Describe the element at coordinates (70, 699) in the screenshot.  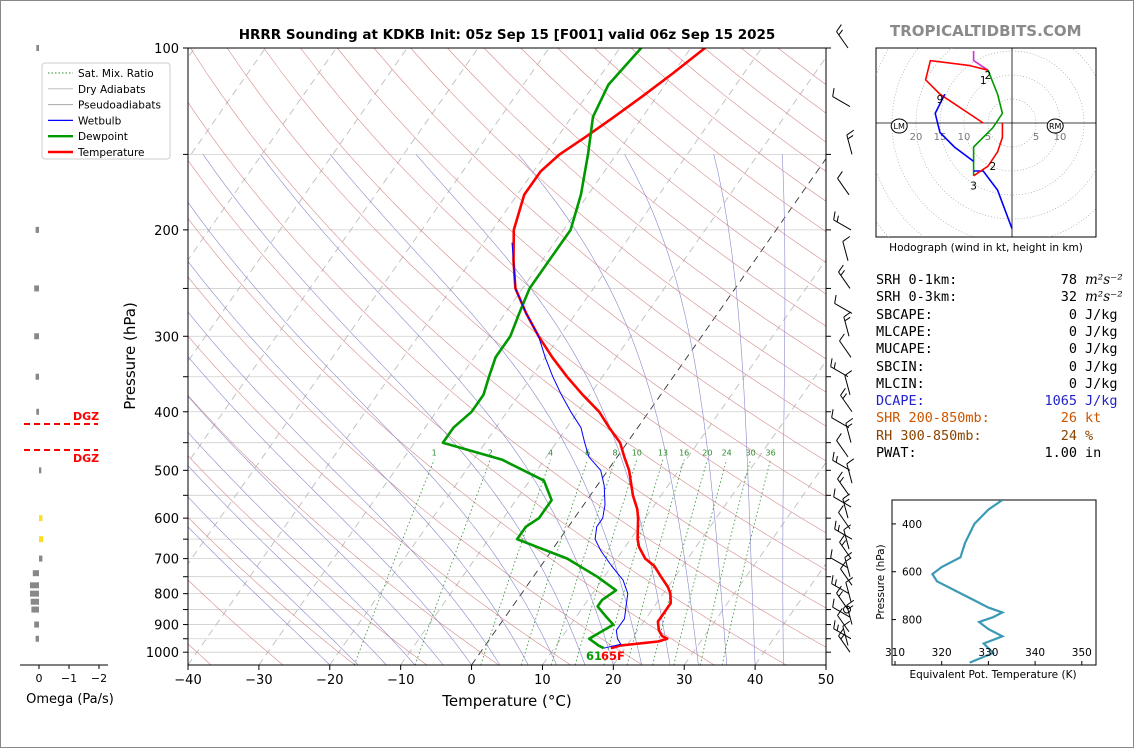
I see `omega-axis-label: Omega (Pa/s)` at that location.